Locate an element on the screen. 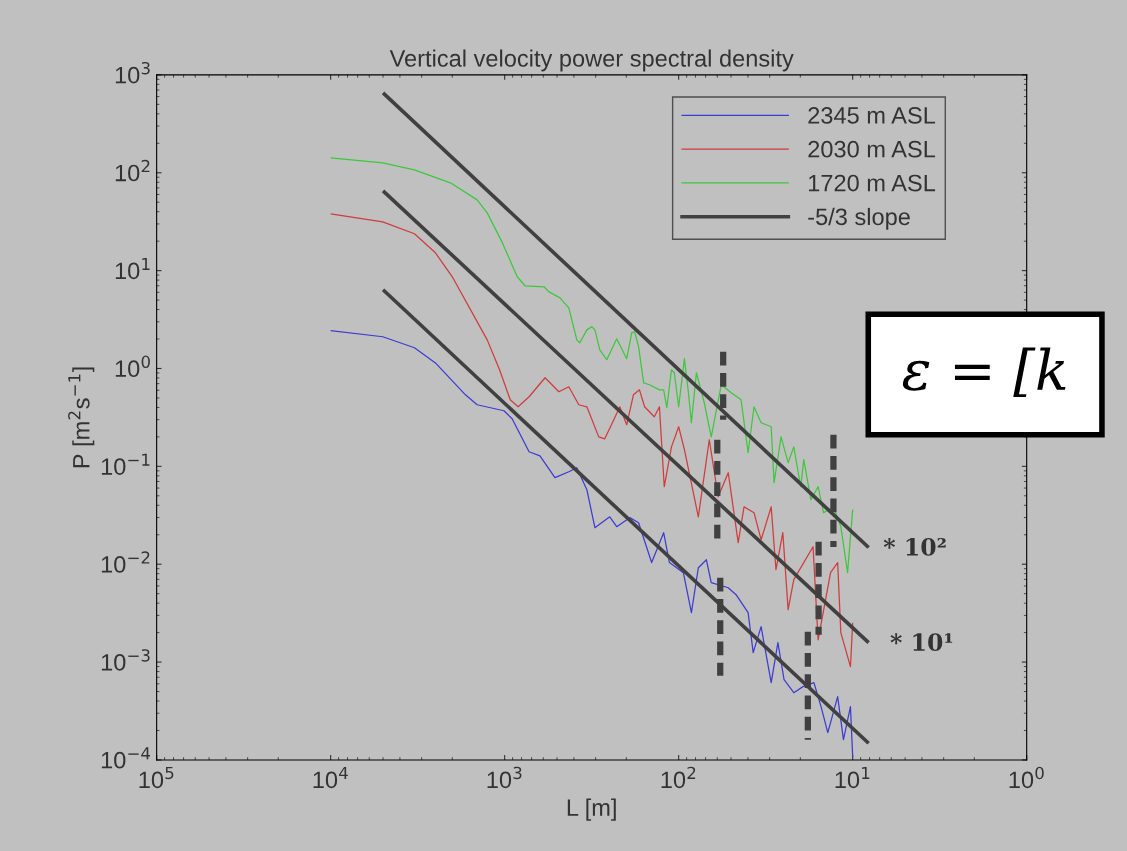  legend-label: 2030 m ASL is located at coordinates (872, 149).